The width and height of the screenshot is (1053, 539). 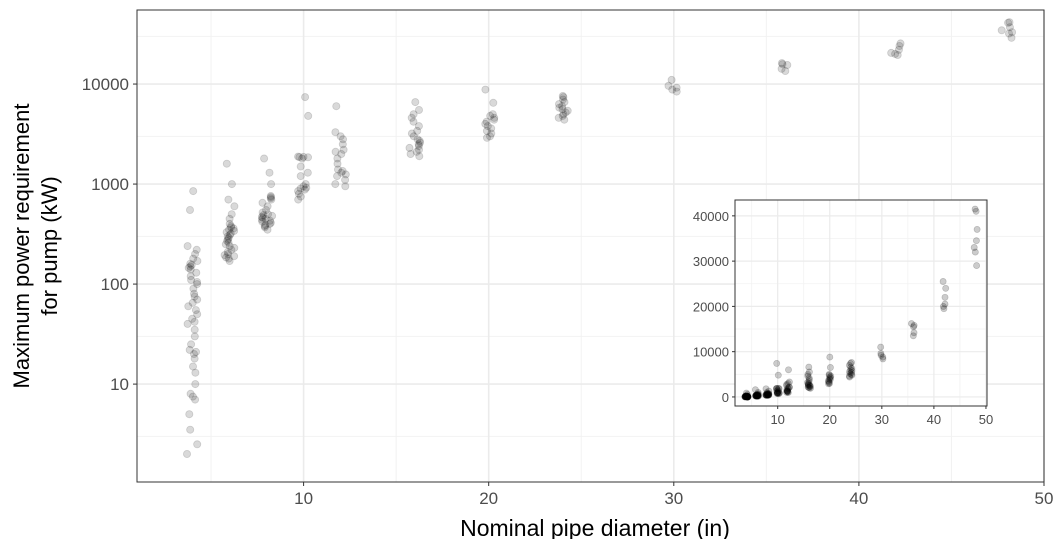 What do you see at coordinates (303, 498) in the screenshot?
I see `x-tick-label: 10` at bounding box center [303, 498].